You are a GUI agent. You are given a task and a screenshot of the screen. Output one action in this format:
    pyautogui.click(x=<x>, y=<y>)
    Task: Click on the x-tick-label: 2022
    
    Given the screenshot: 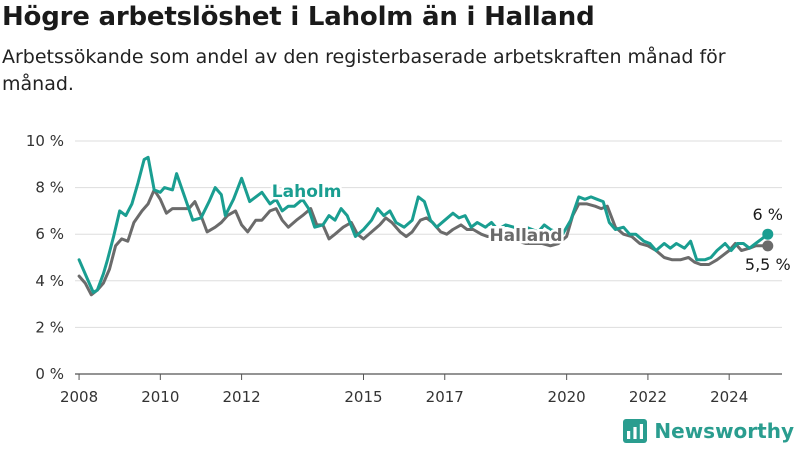 What is the action you would take?
    pyautogui.click(x=648, y=397)
    